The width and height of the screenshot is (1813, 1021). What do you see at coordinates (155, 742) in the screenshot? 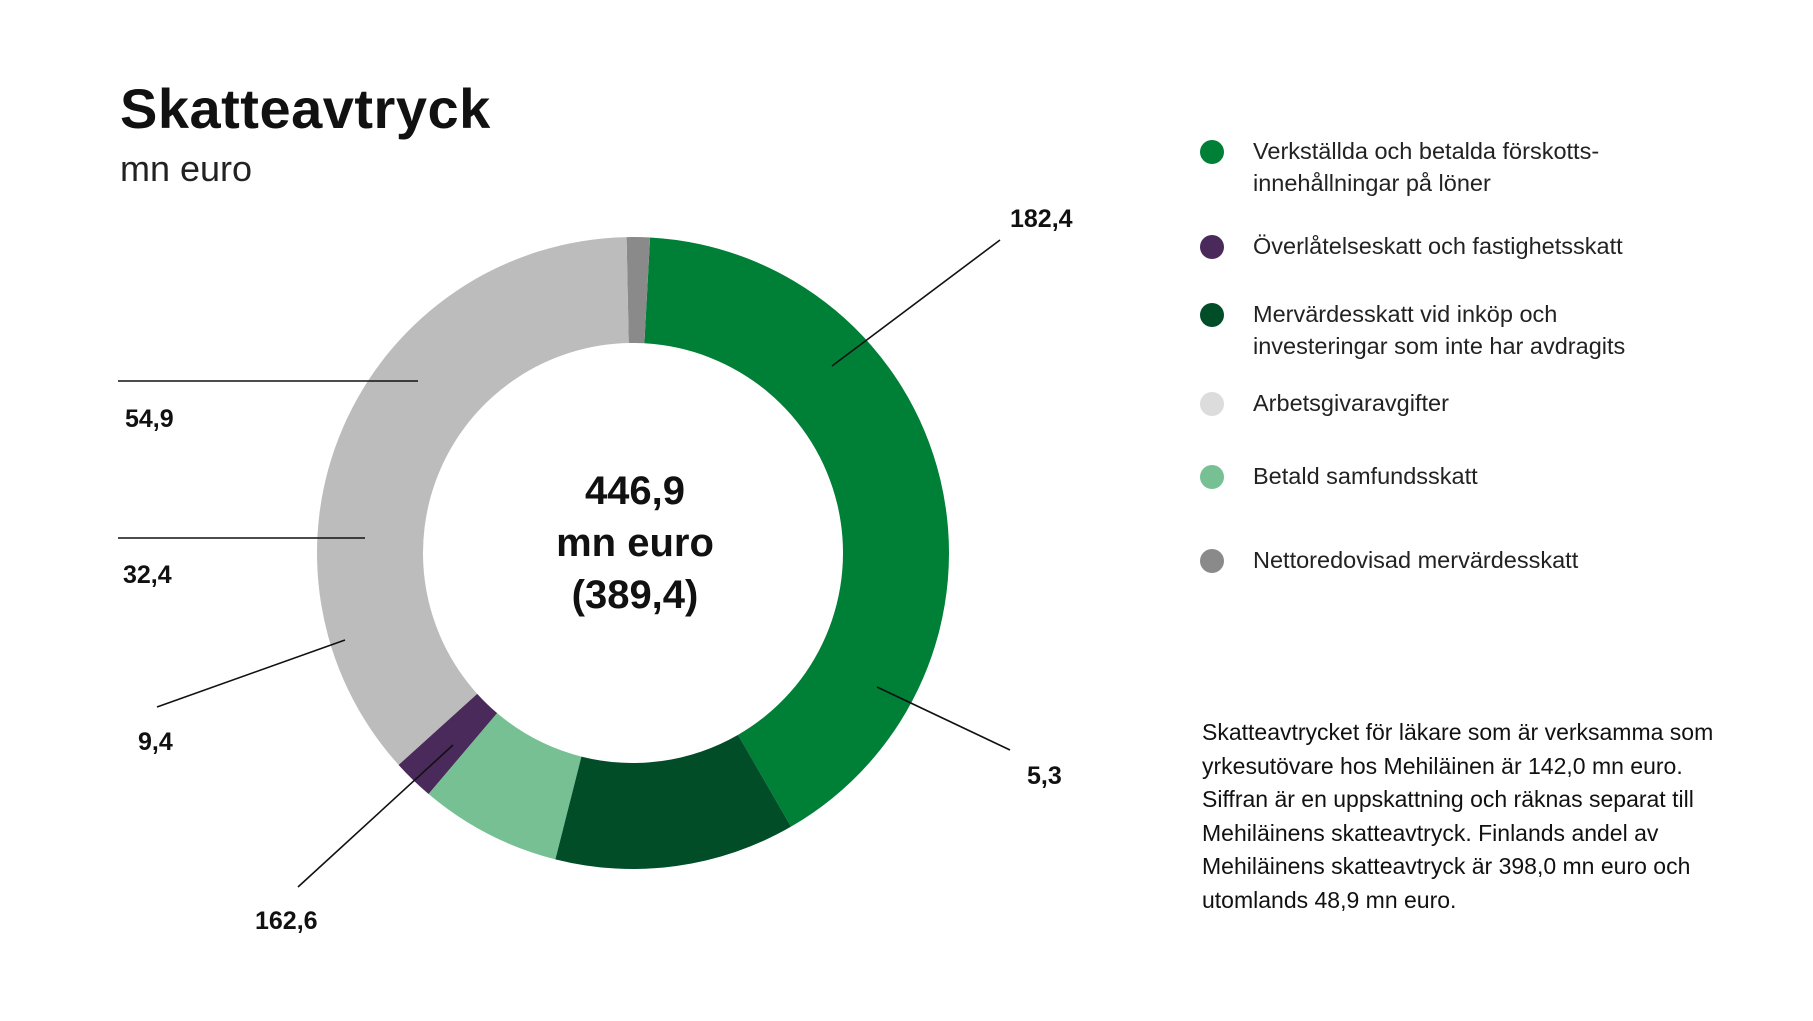
I see `value-label-9-4: 9,4` at bounding box center [155, 742].